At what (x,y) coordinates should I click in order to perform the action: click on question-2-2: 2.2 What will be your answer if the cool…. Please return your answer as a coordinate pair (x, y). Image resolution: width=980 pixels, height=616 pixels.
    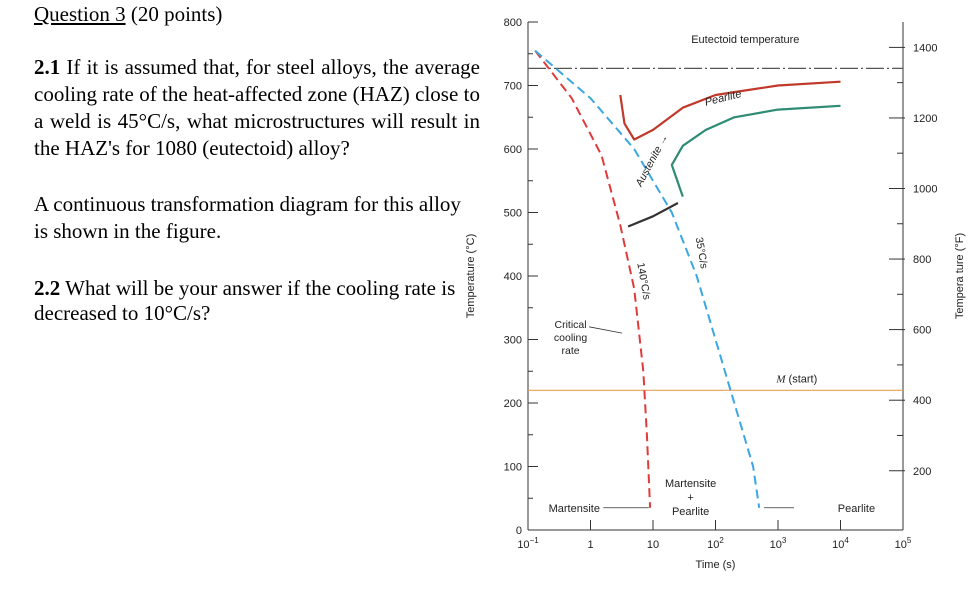
    Looking at the image, I should click on (257, 301).